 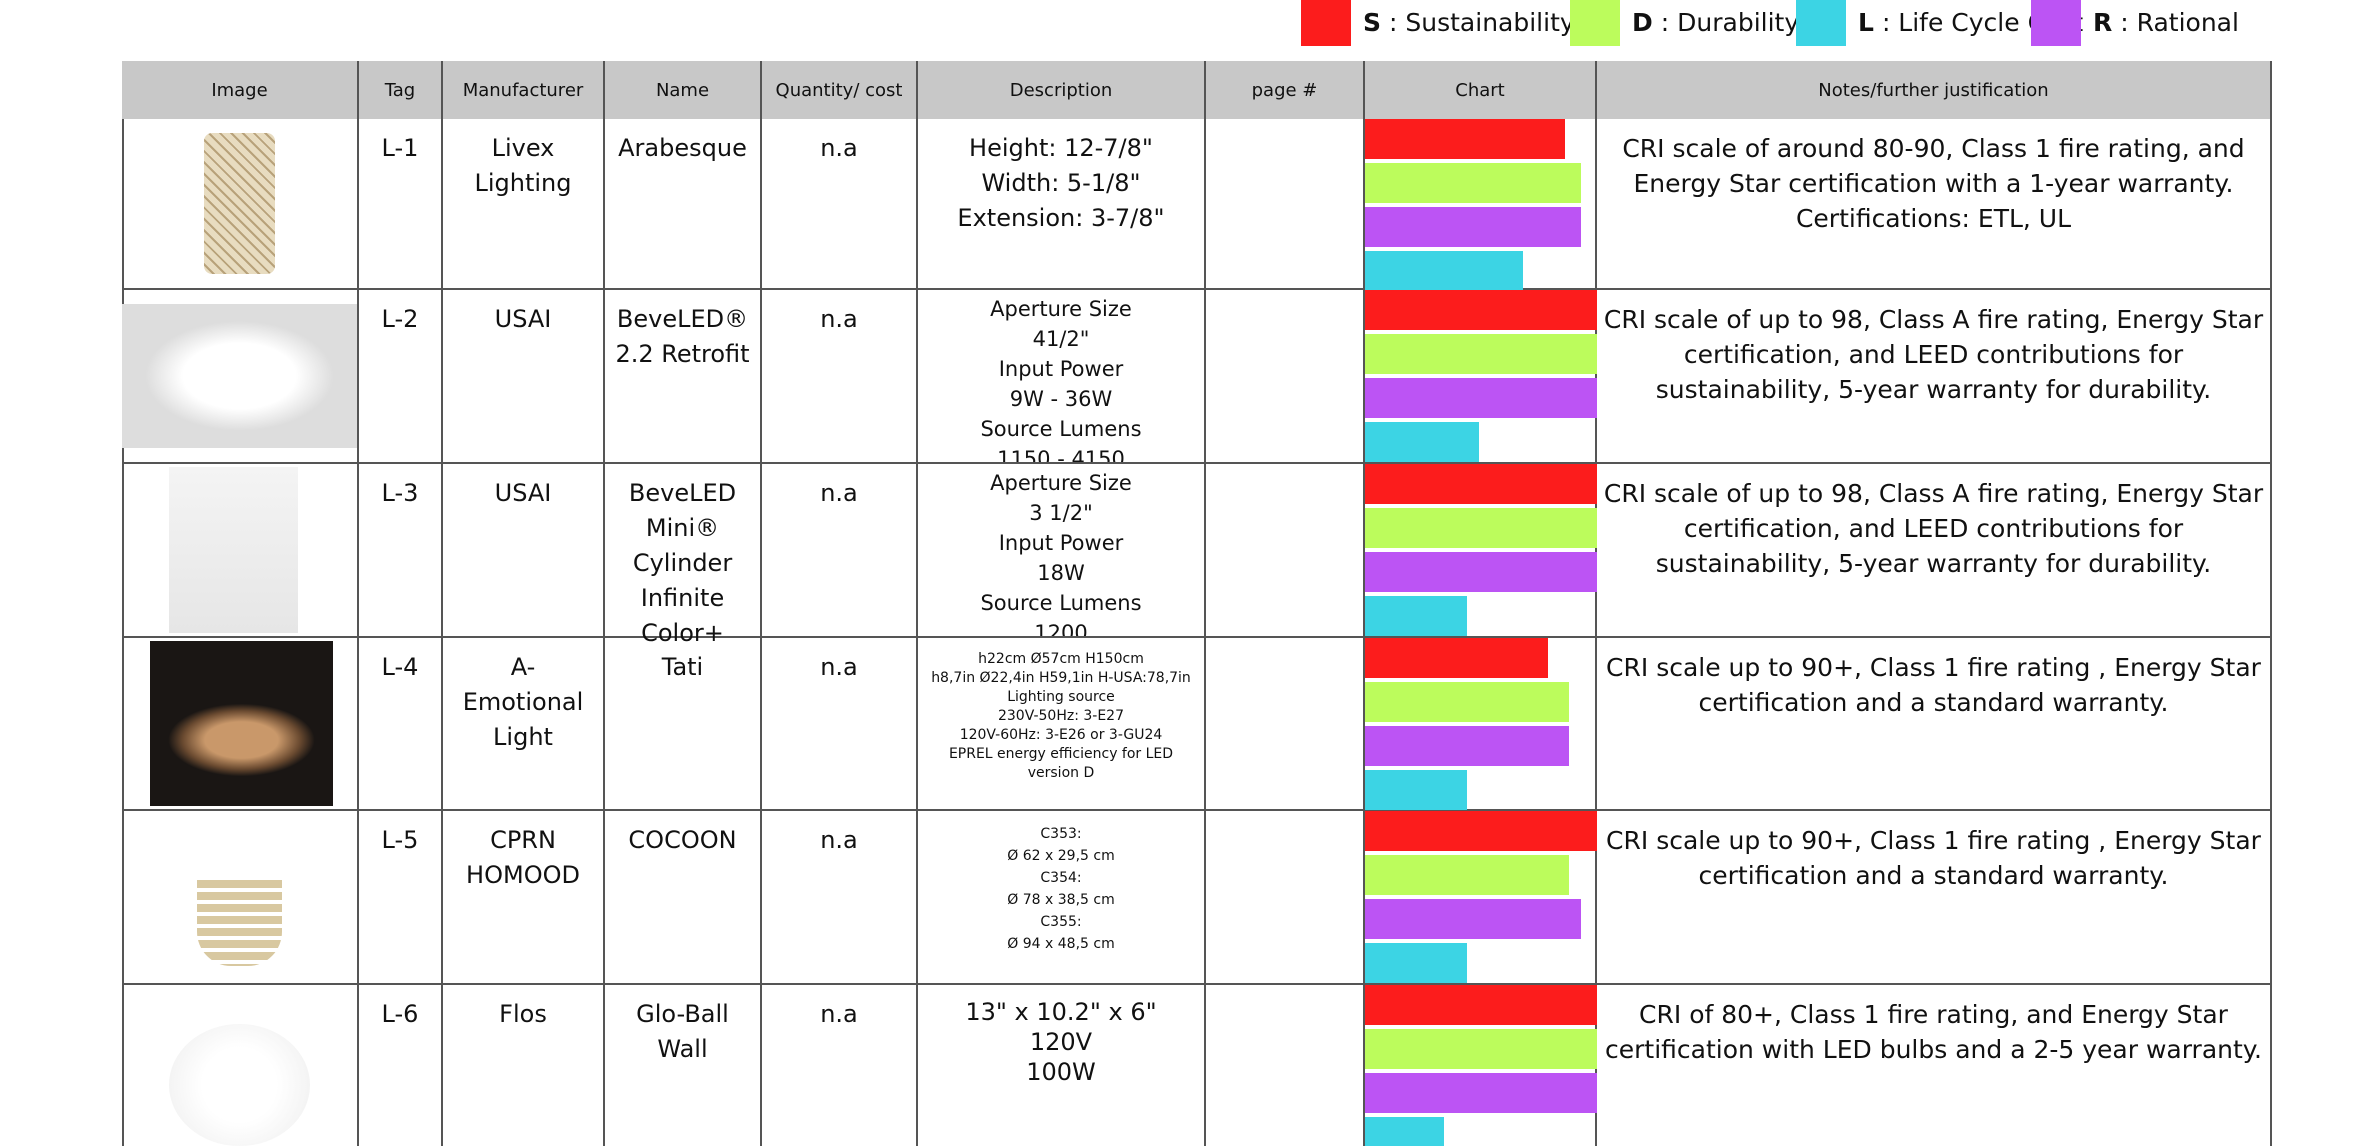 What do you see at coordinates (524, 898) in the screenshot?
I see `manufacturer-cell: CPRN HOMOOD` at bounding box center [524, 898].